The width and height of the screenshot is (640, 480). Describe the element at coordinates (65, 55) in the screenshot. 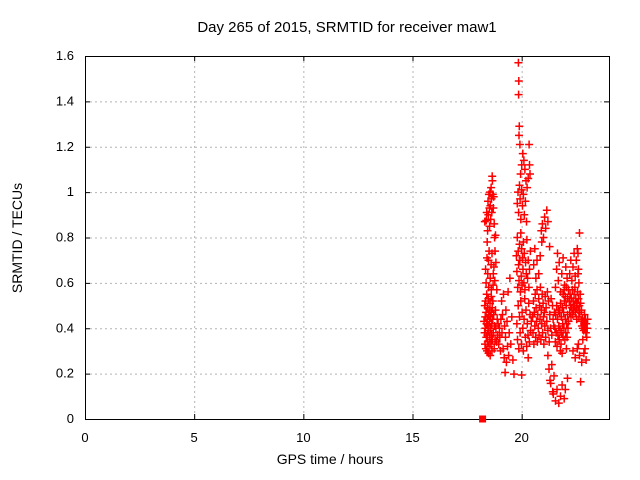

I see `y-tick-label: 1.6` at that location.